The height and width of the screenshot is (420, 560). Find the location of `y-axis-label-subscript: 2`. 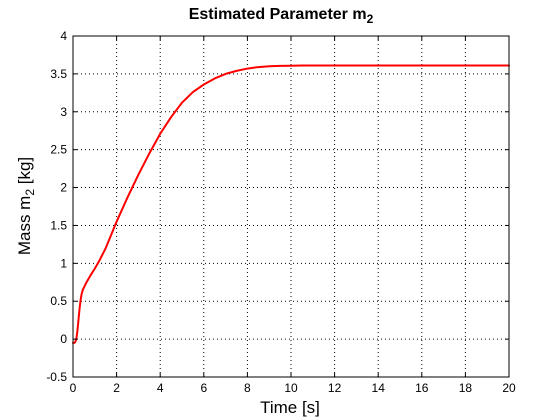

y-axis-label-subscript: 2 is located at coordinates (30, 192).